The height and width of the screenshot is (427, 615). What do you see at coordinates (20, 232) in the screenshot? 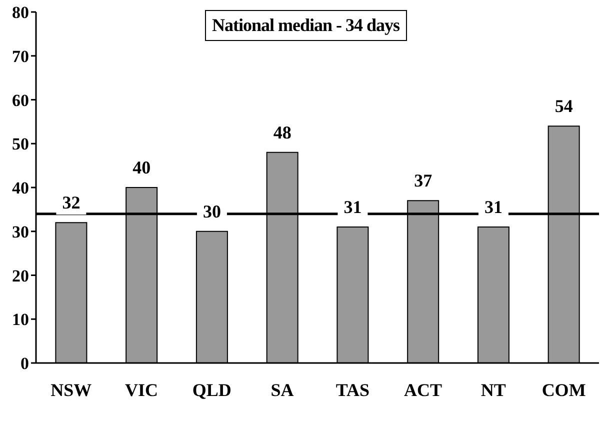
I see `y-tick-label: 30` at bounding box center [20, 232].